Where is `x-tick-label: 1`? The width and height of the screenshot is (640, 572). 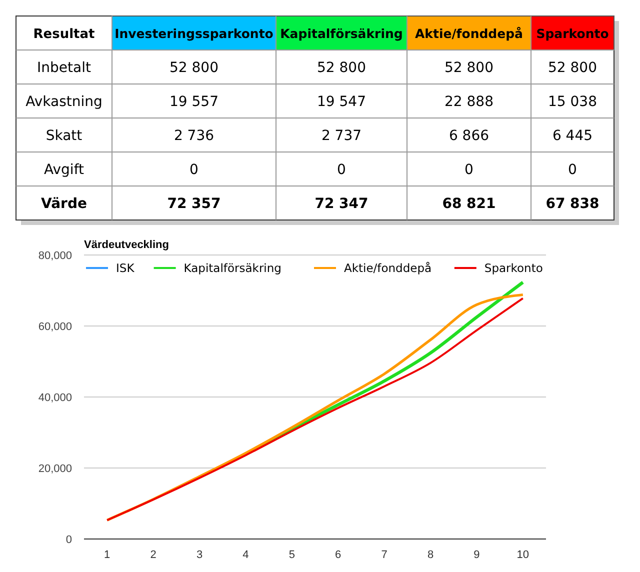
x-tick-label: 1 is located at coordinates (107, 555).